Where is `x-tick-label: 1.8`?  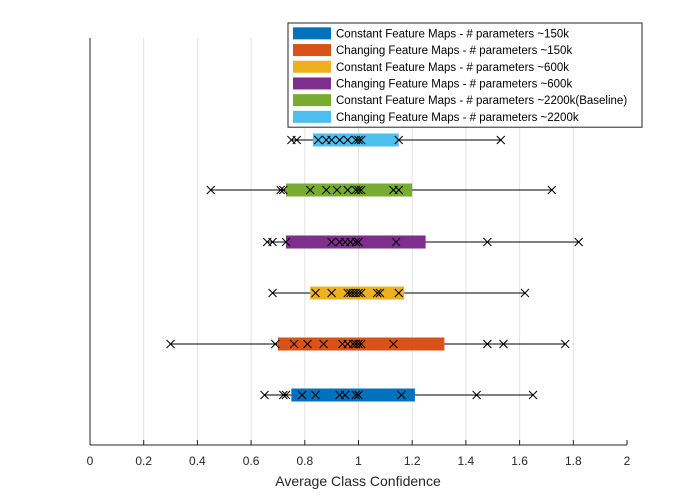
x-tick-label: 1.8 is located at coordinates (573, 461).